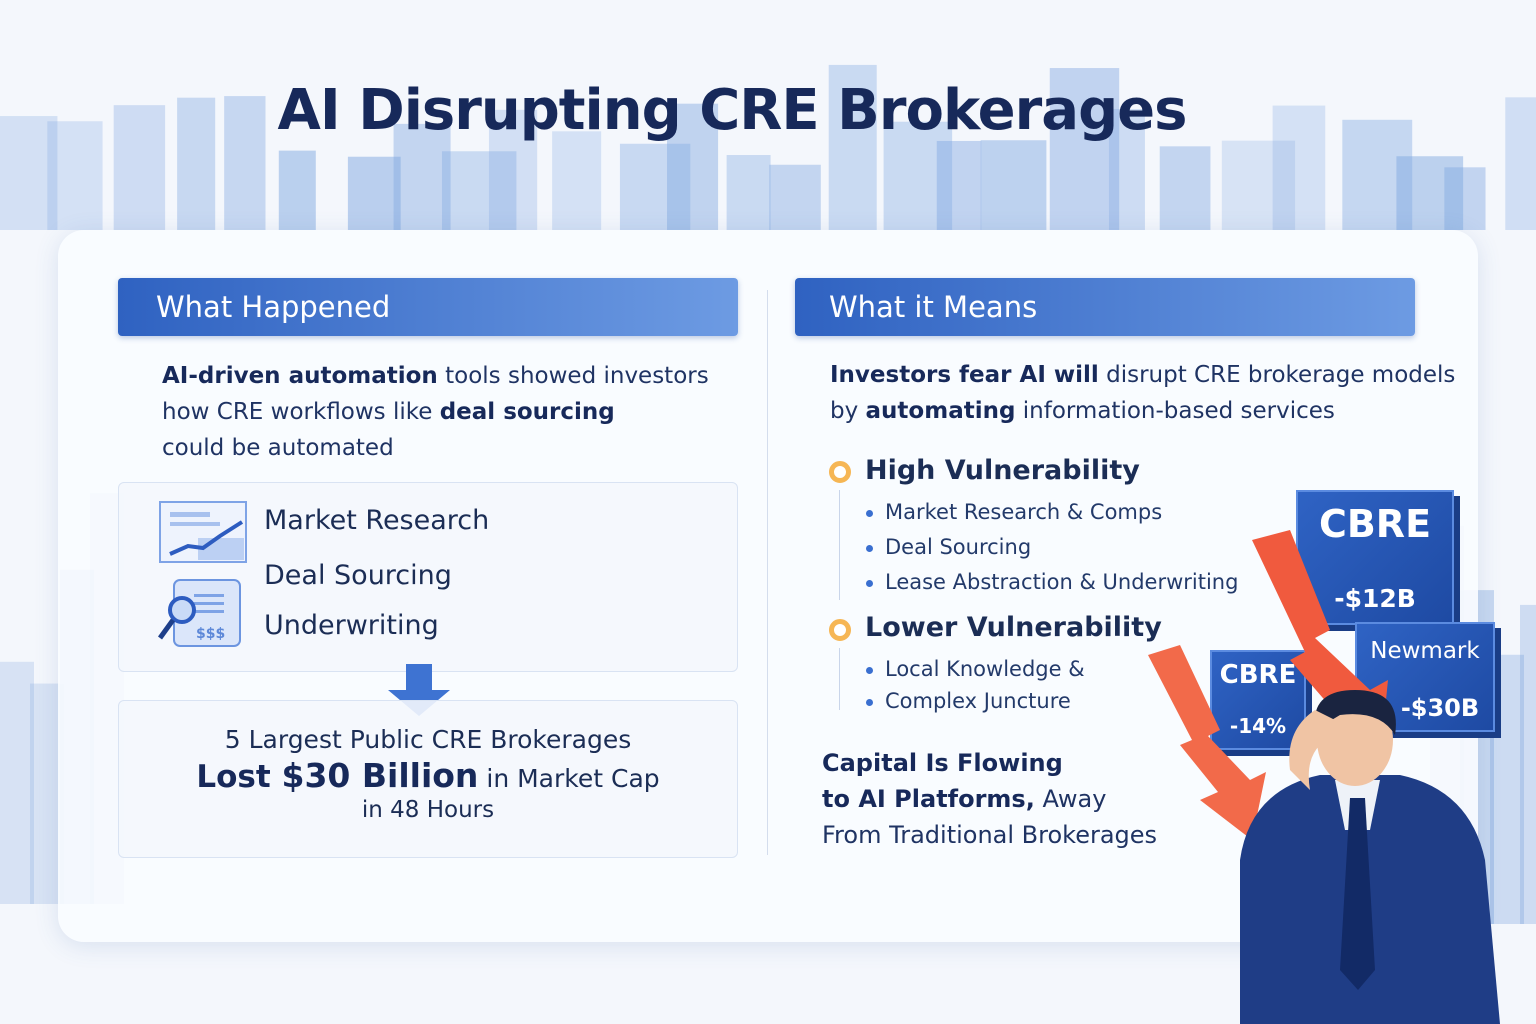 The width and height of the screenshot is (1536, 1024). Describe the element at coordinates (1207, 742) in the screenshot. I see `red-arrow-down-icon` at that location.